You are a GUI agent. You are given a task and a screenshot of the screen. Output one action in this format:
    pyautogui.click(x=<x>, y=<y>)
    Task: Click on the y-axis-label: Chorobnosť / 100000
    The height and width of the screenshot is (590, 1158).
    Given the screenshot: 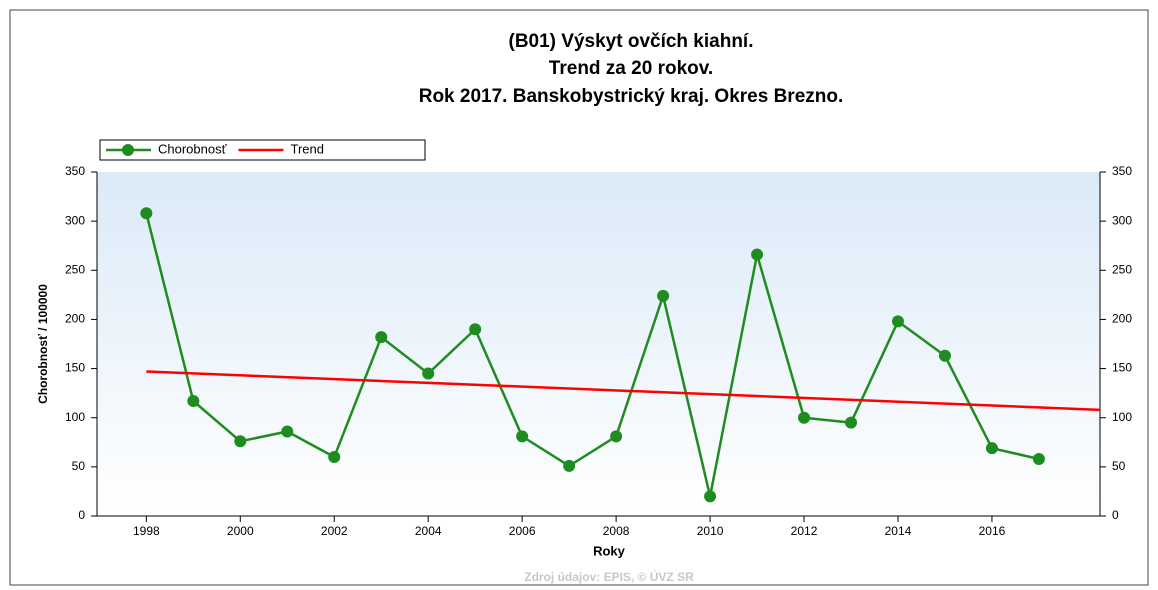 What is the action you would take?
    pyautogui.click(x=43, y=344)
    